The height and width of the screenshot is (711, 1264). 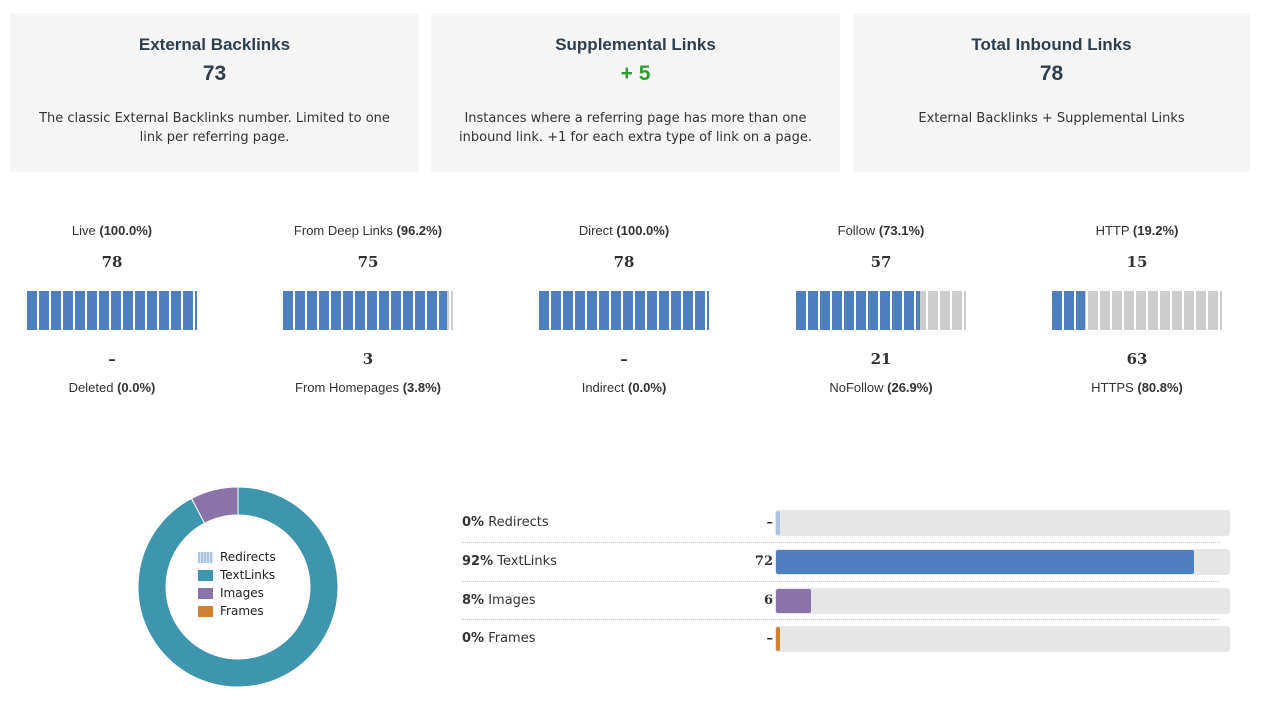 I want to click on link-type-row-textlinks: 92% TextLinks 72, so click(x=846, y=562).